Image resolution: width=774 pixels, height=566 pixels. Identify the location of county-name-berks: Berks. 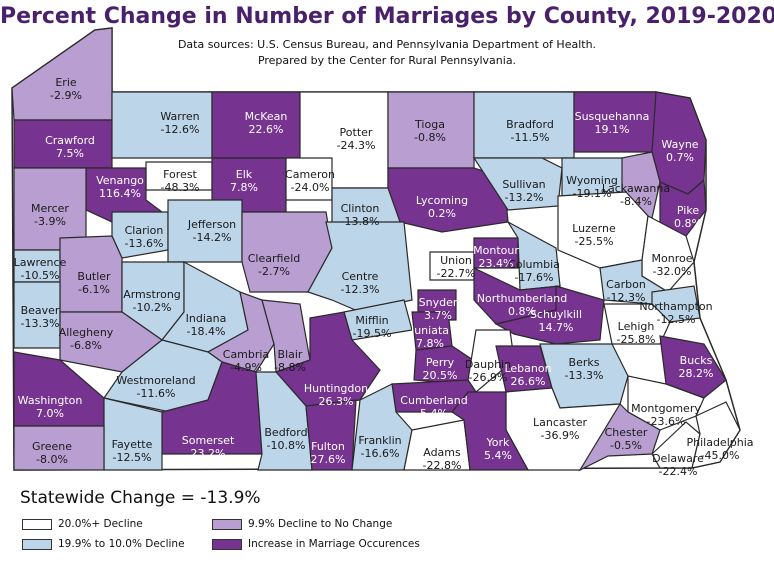
(584, 362).